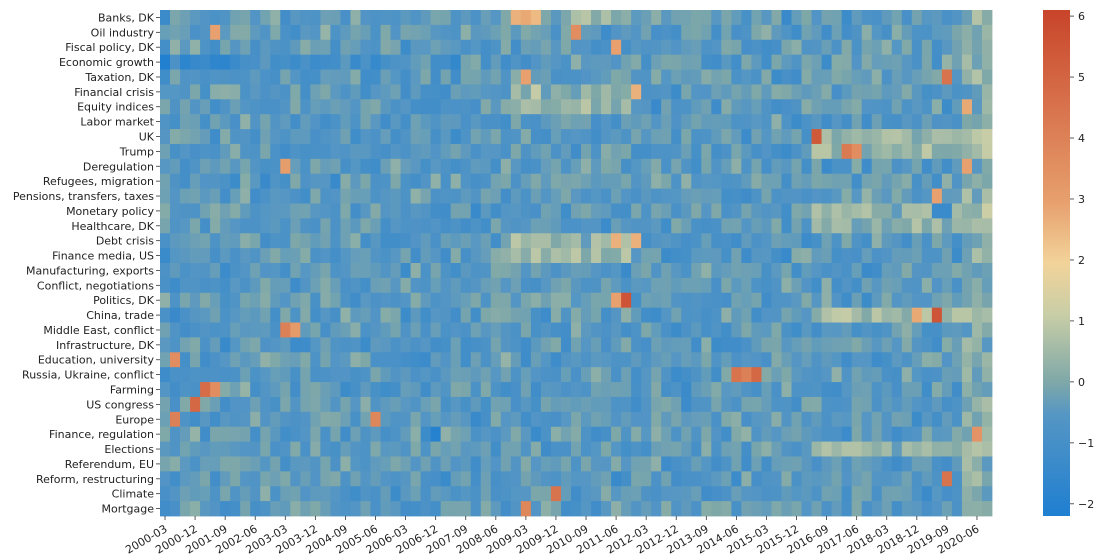 The width and height of the screenshot is (1096, 560). I want to click on row-label: Financial crisis, so click(114, 92).